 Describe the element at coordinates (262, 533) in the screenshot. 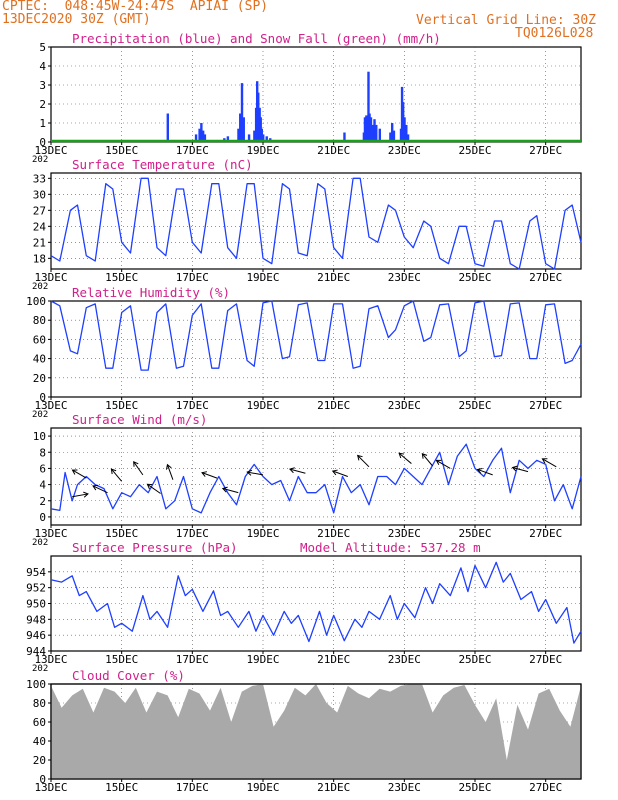

I see `wind-xtick-label: 19DEC` at that location.